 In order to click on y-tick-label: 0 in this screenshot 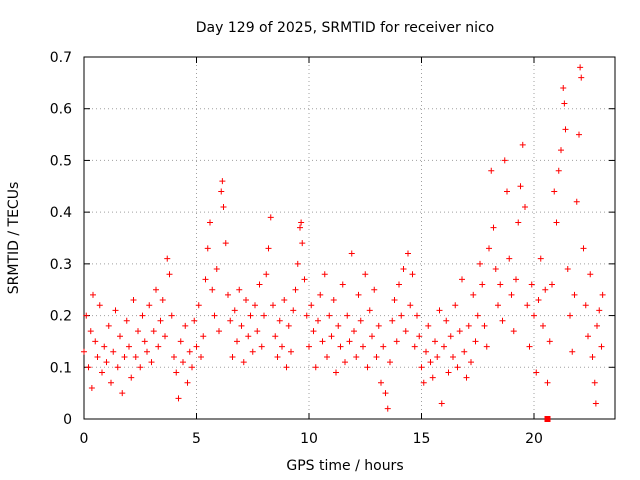, I will do `click(67, 420)`.